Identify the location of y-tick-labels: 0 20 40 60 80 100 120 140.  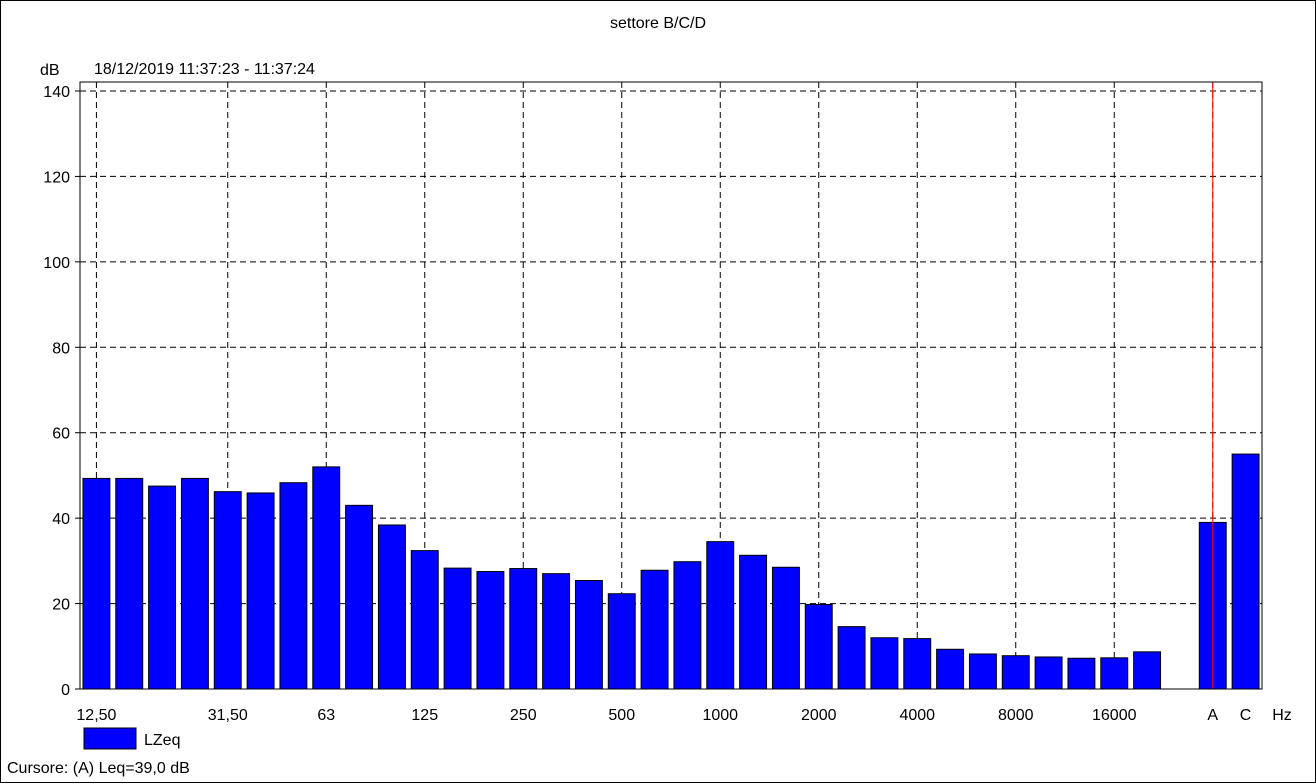
(56, 391).